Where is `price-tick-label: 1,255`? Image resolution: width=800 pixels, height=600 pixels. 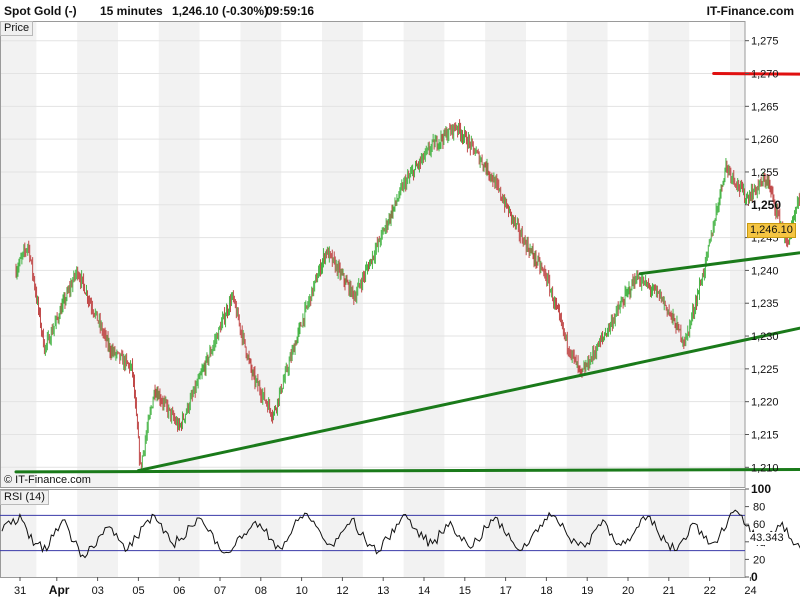
price-tick-label: 1,255 is located at coordinates (765, 173).